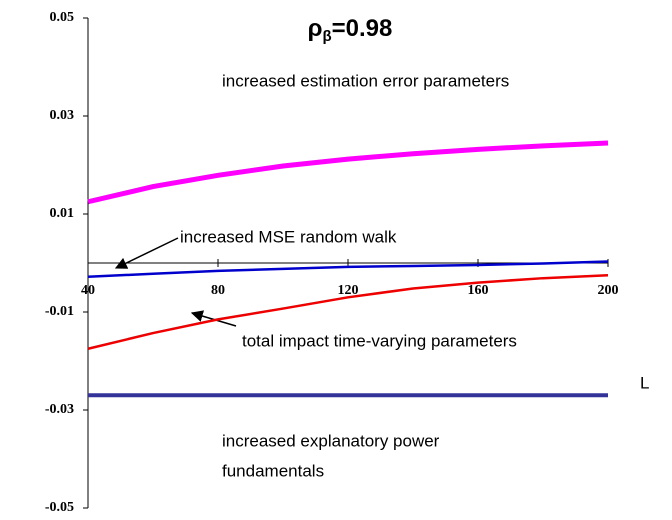 Image resolution: width=672 pixels, height=520 pixels. What do you see at coordinates (331, 440) in the screenshot?
I see `annotation: increased explanatory power` at bounding box center [331, 440].